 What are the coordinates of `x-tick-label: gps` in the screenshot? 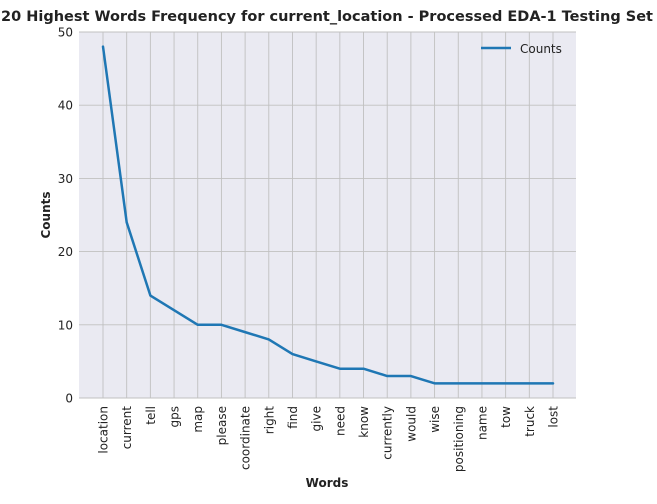 It's located at (175, 417).